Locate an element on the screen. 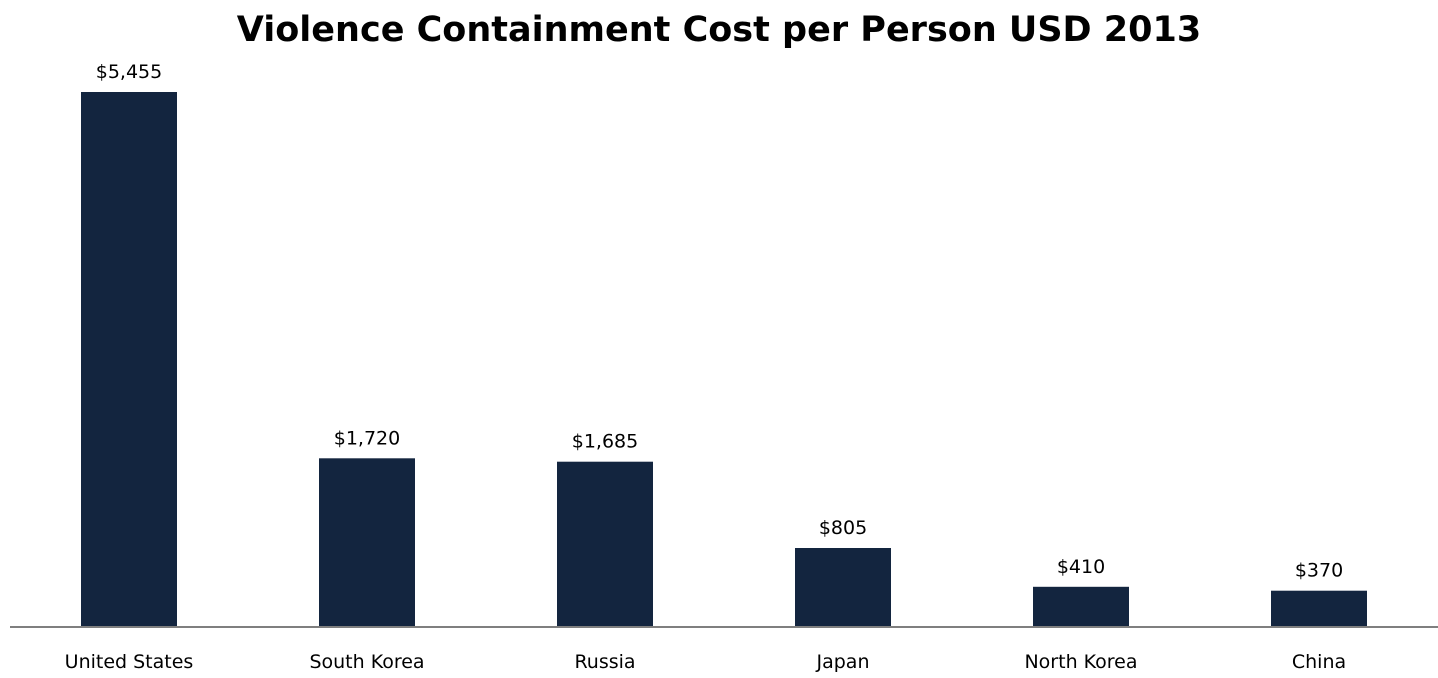  bar-russia is located at coordinates (605, 544).